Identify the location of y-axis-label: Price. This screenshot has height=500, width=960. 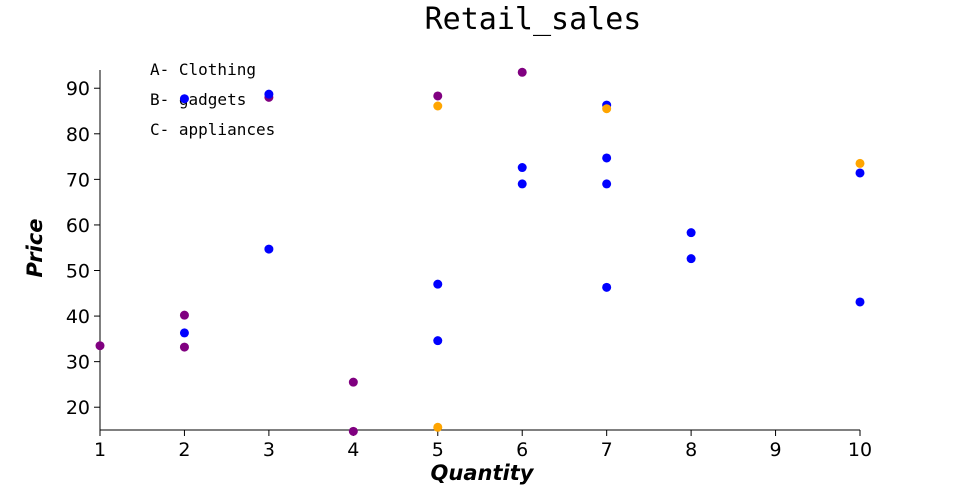
(35, 248).